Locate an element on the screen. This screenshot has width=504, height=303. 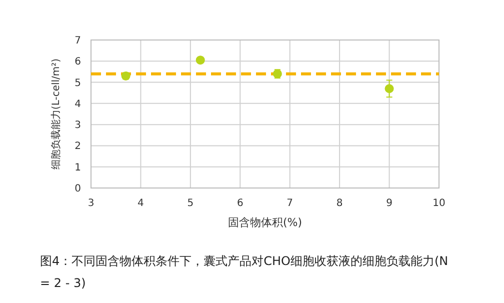
x-tick-label: 9 is located at coordinates (389, 203).